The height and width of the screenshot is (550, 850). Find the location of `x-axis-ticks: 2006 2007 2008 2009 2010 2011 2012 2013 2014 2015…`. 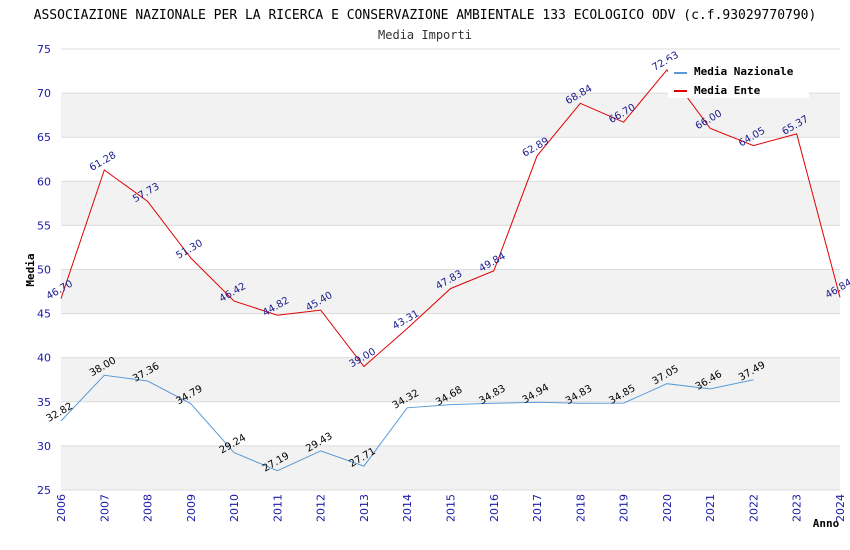

x-axis-ticks: 2006 2007 2008 2009 2010 2011 2012 2013 2014 2015… is located at coordinates (451, 508).